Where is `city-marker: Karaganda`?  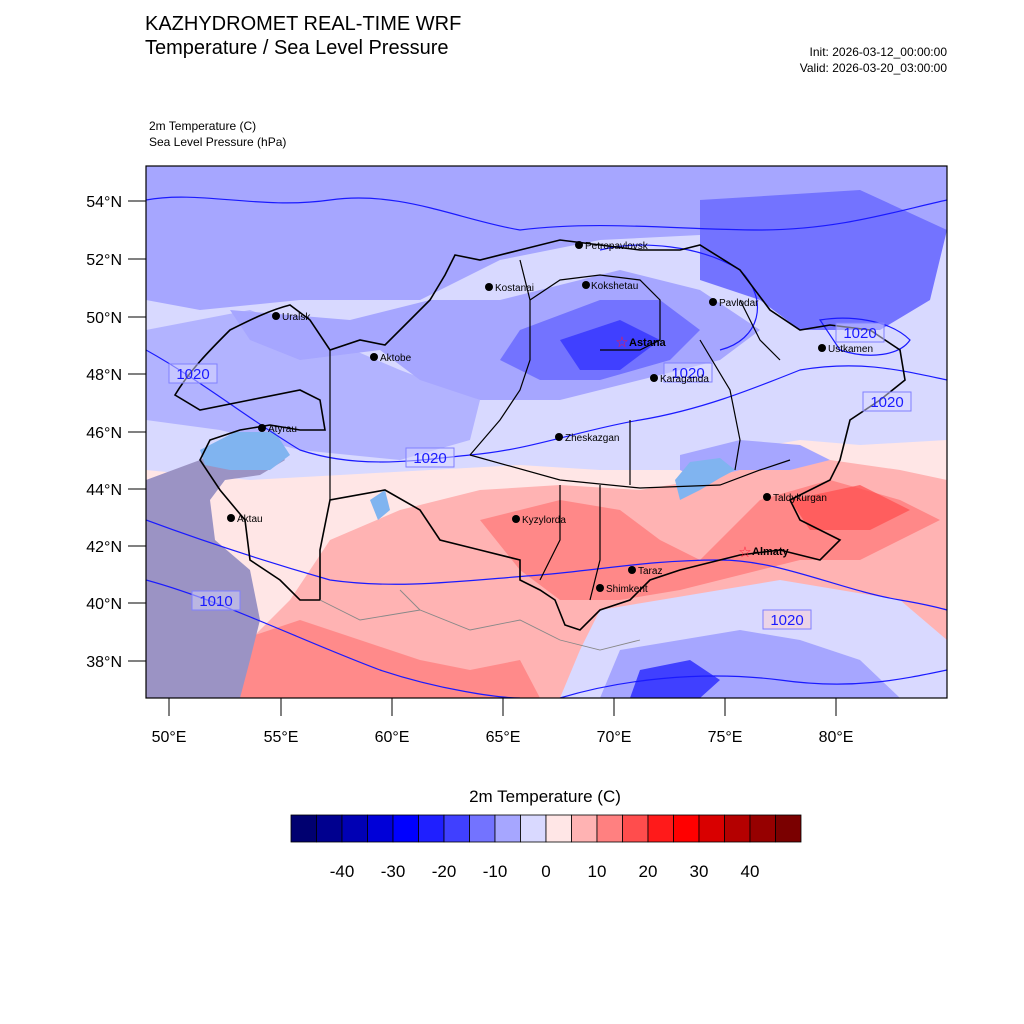
city-marker: Karaganda is located at coordinates (679, 379).